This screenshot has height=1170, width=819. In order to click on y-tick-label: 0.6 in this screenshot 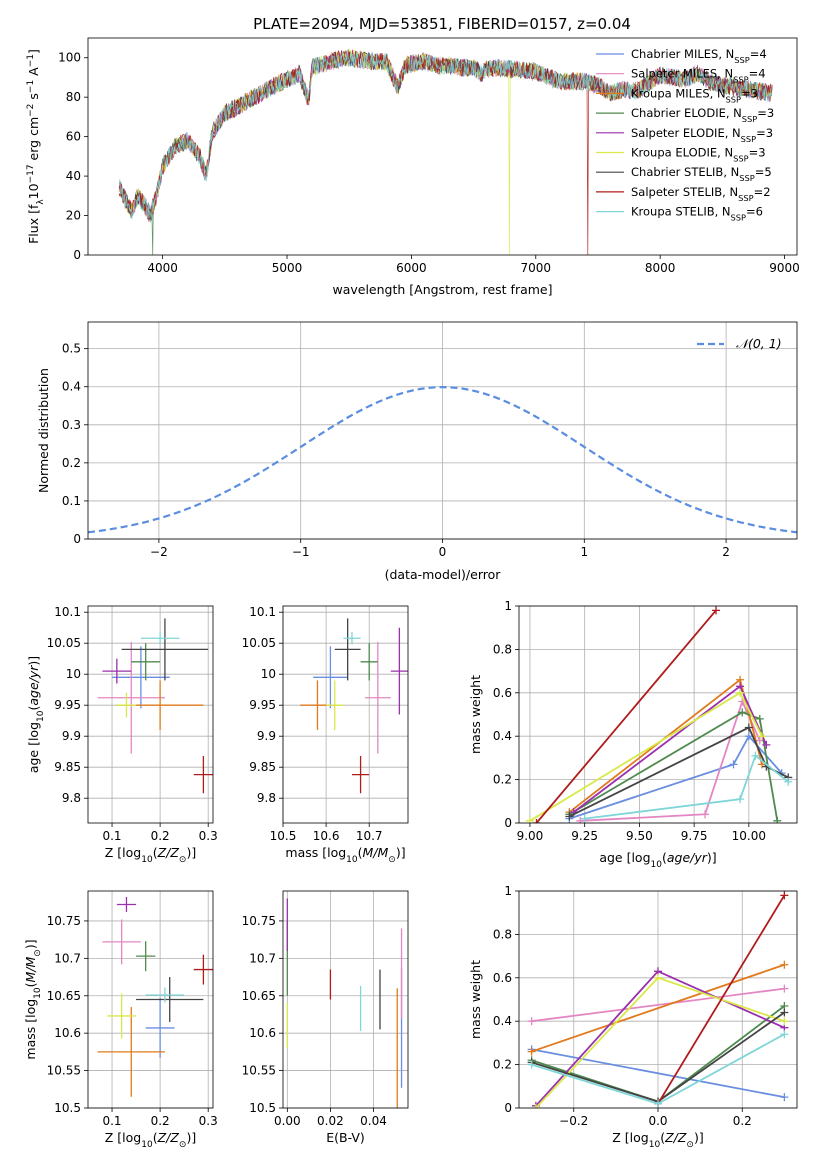, I will do `click(502, 978)`.